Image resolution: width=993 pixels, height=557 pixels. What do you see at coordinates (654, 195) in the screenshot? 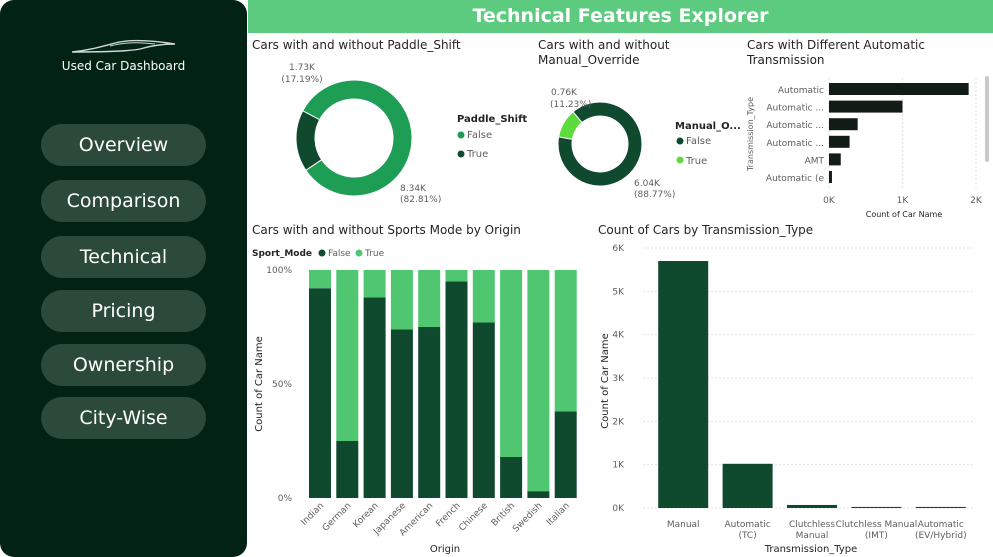
I see `manual-false-pct-label: (88.77%)` at bounding box center [654, 195].